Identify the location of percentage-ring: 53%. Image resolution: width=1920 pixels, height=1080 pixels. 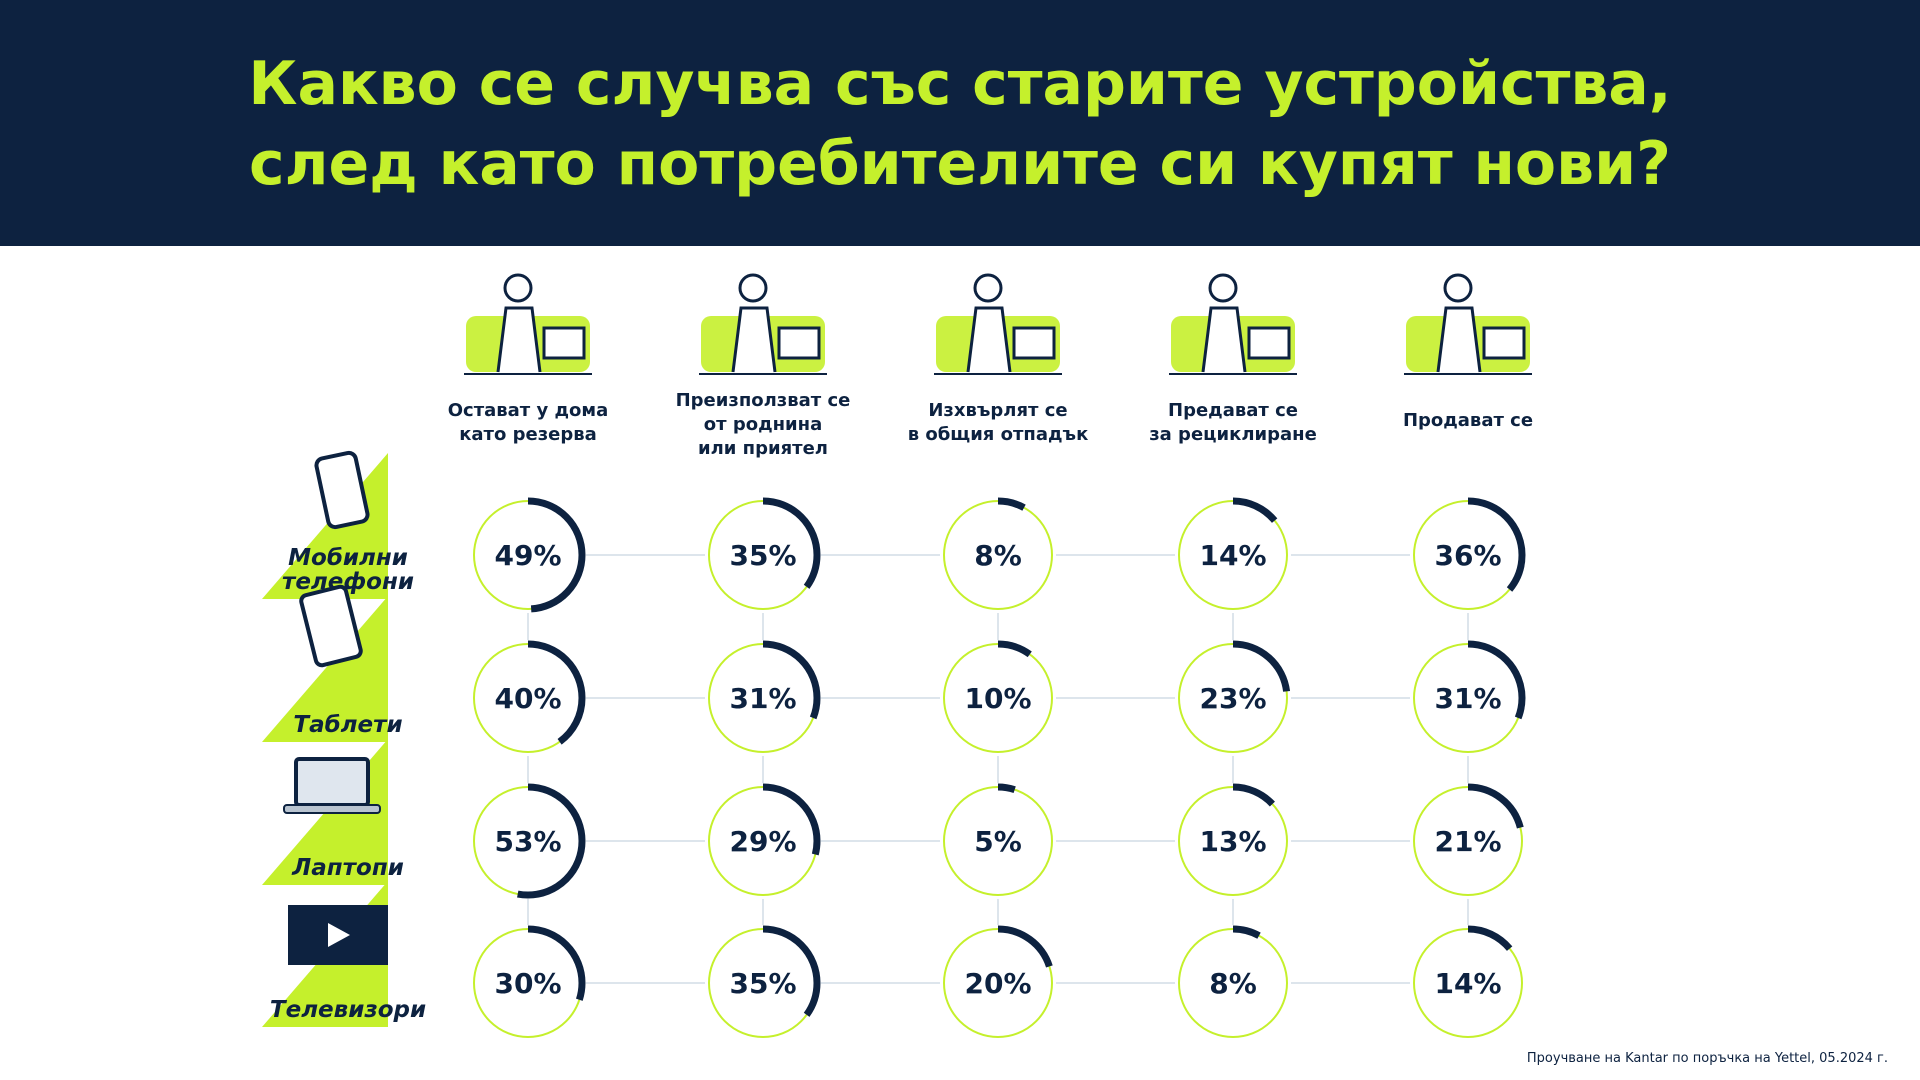
(528, 841).